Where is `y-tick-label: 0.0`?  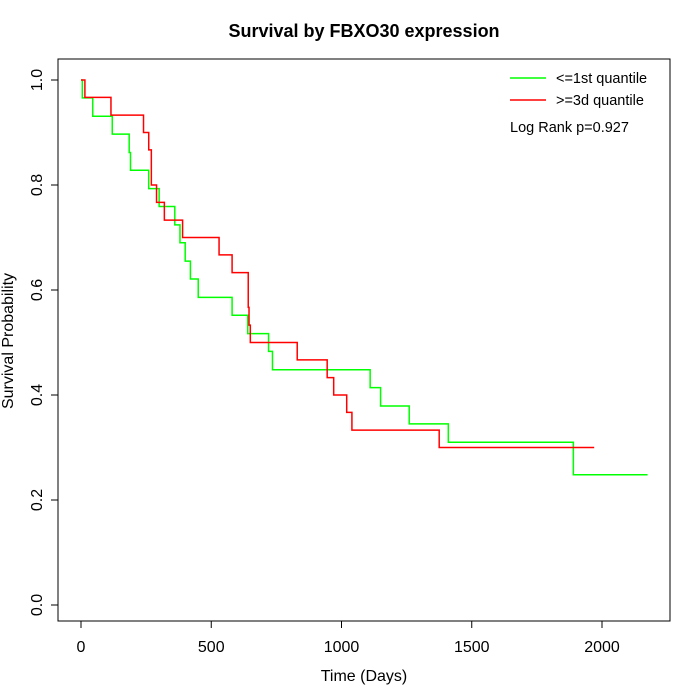 y-tick-label: 0.0 is located at coordinates (37, 605).